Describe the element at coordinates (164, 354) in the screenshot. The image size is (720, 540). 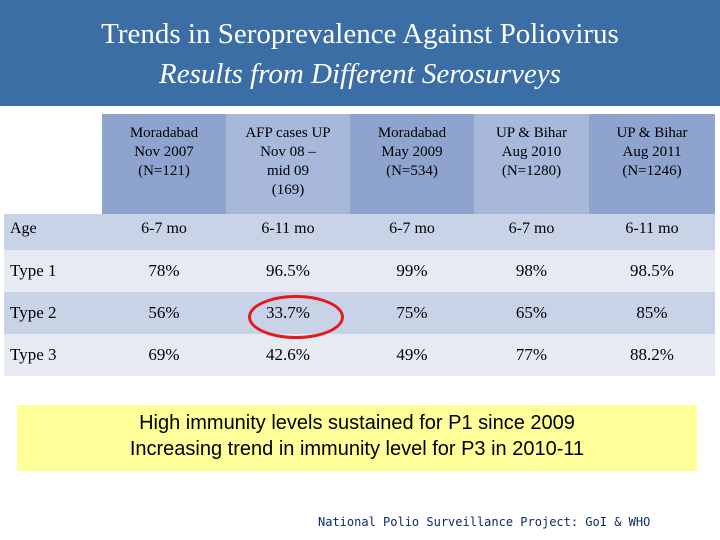
I see `table-cell: 69%` at that location.